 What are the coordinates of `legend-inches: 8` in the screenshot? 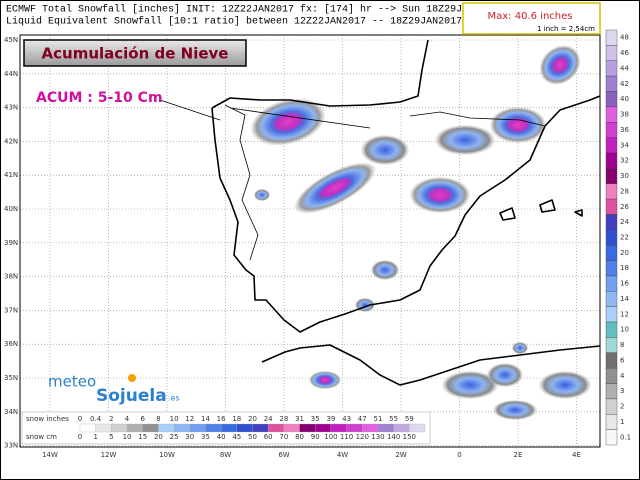 It's located at (158, 419).